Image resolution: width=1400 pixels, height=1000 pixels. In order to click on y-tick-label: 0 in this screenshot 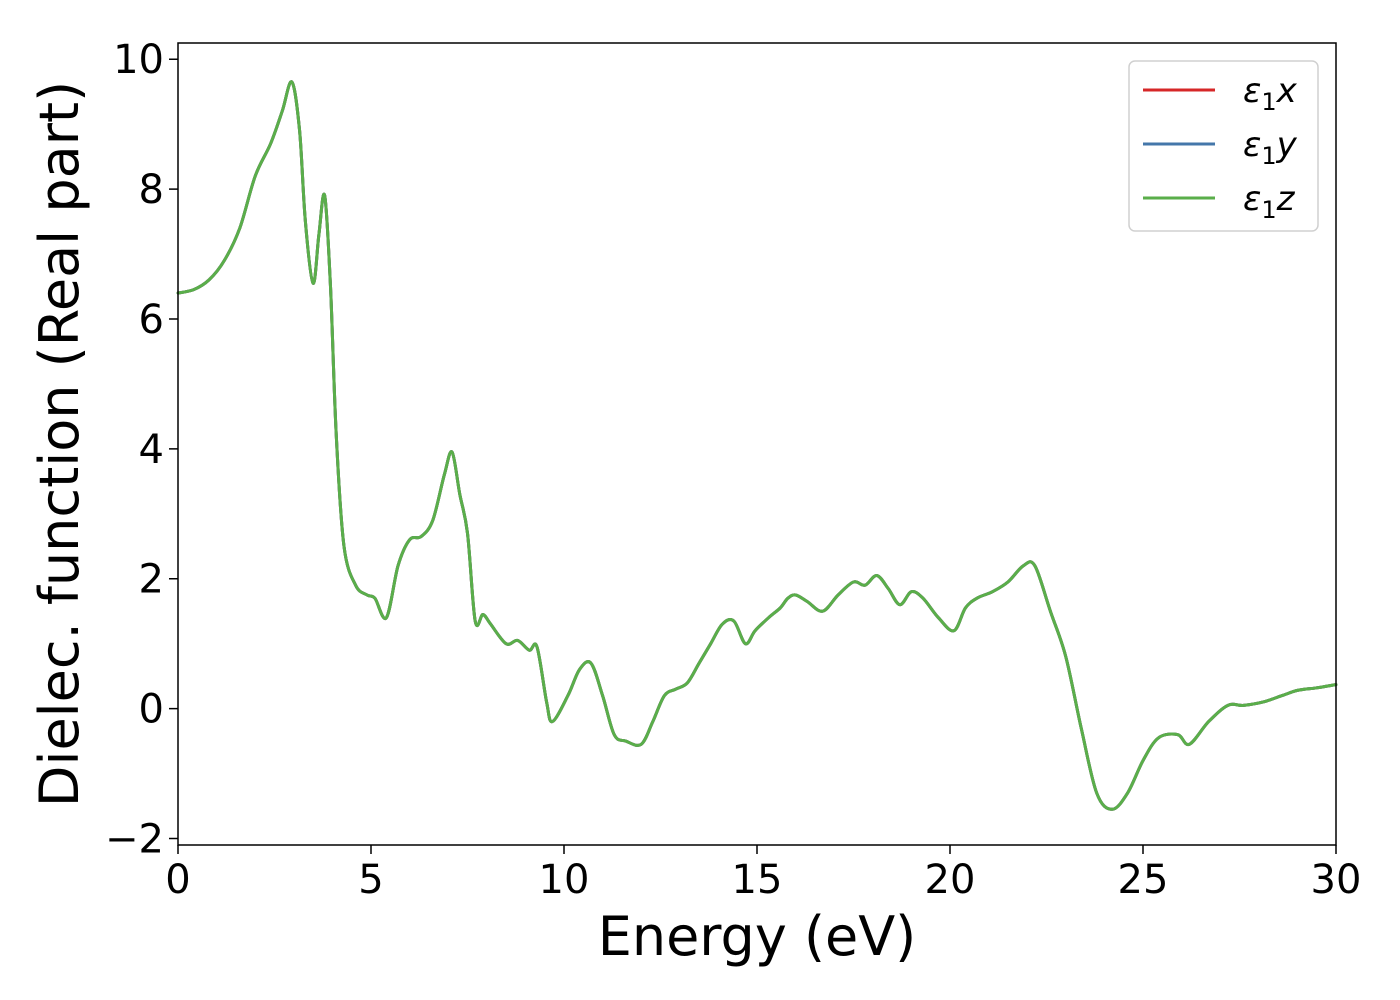, I will do `click(151, 710)`.